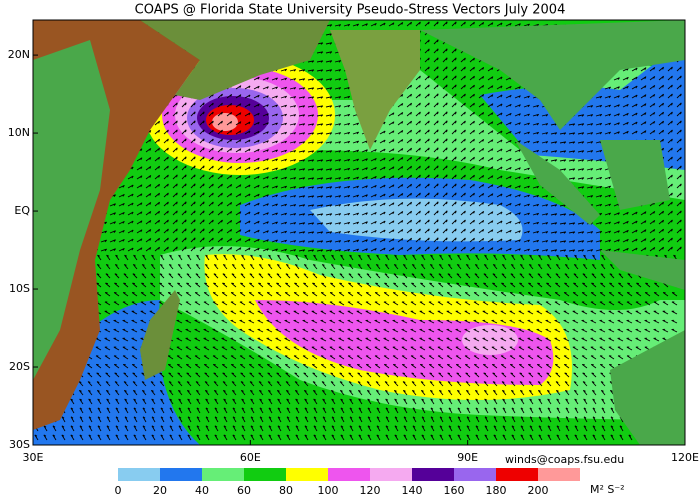  What do you see at coordinates (160, 490) in the screenshot?
I see `colorbar-label: 20` at bounding box center [160, 490].